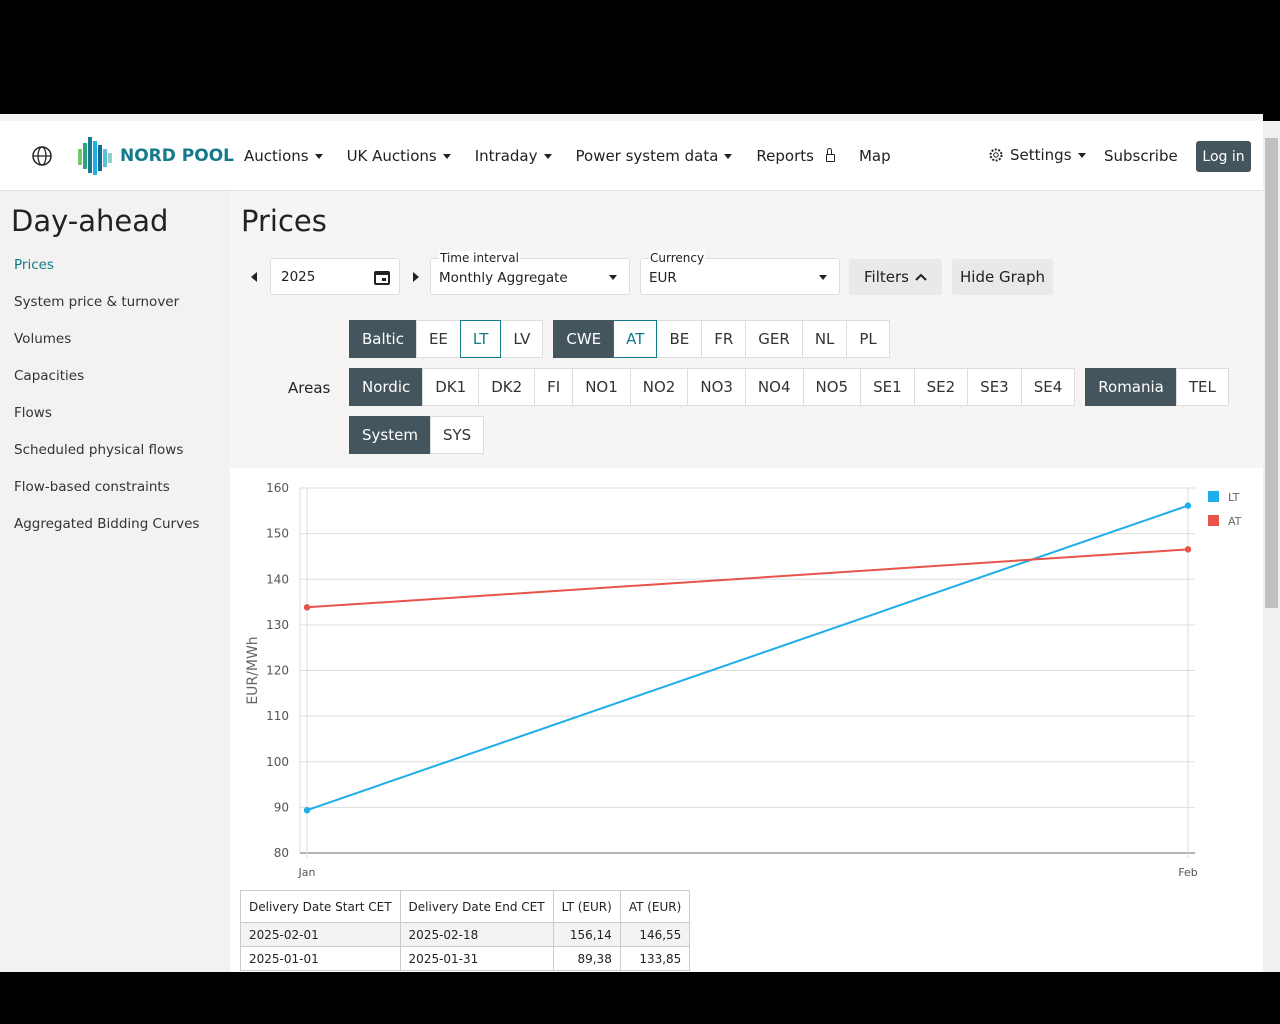  Describe the element at coordinates (320, 906) in the screenshot. I see `column-header: Delivery Date Start CET` at that location.